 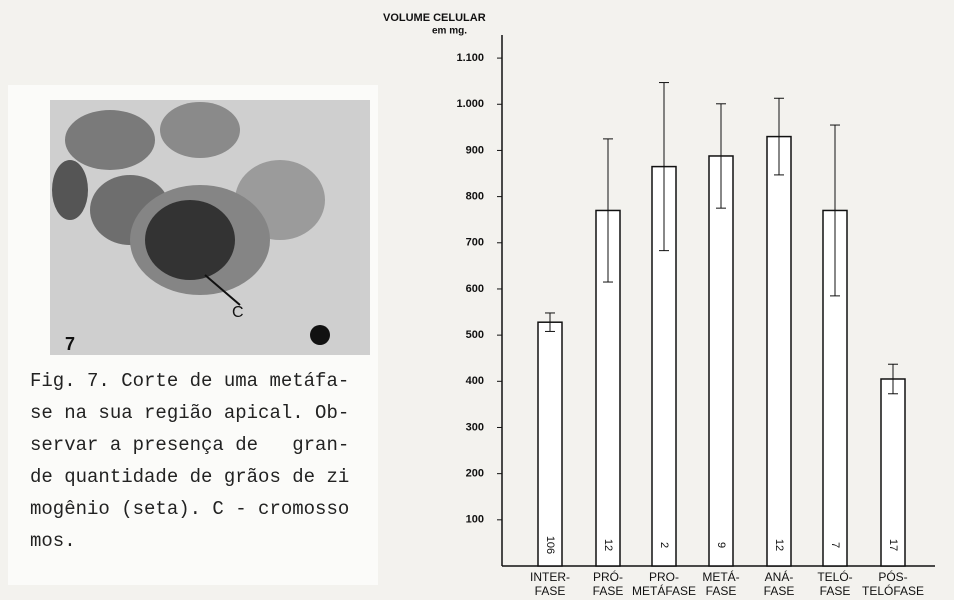 I want to click on y-tick-label: 300, so click(x=475, y=427).